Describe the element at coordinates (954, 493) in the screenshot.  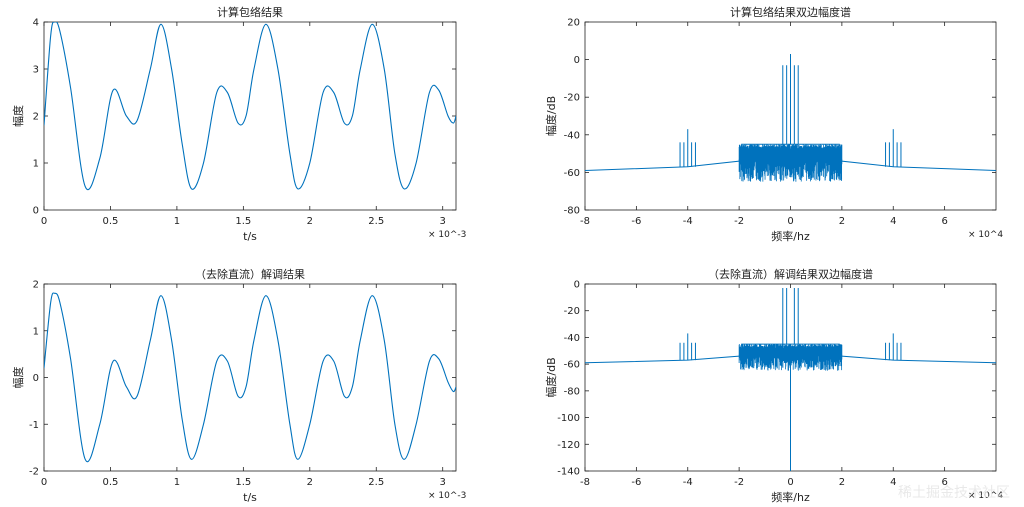
I see `watermark-text: 稀土掘金技术社区` at that location.